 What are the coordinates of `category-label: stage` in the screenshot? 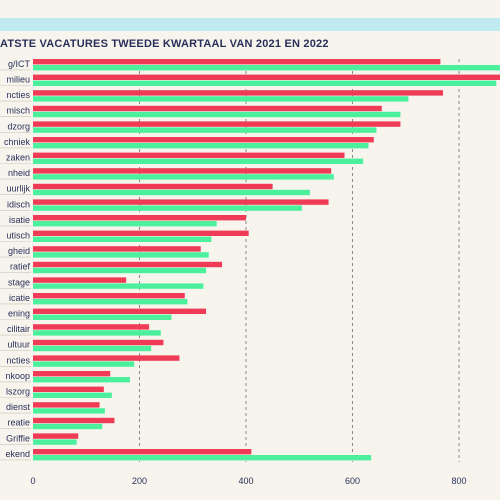 It's located at (19, 282).